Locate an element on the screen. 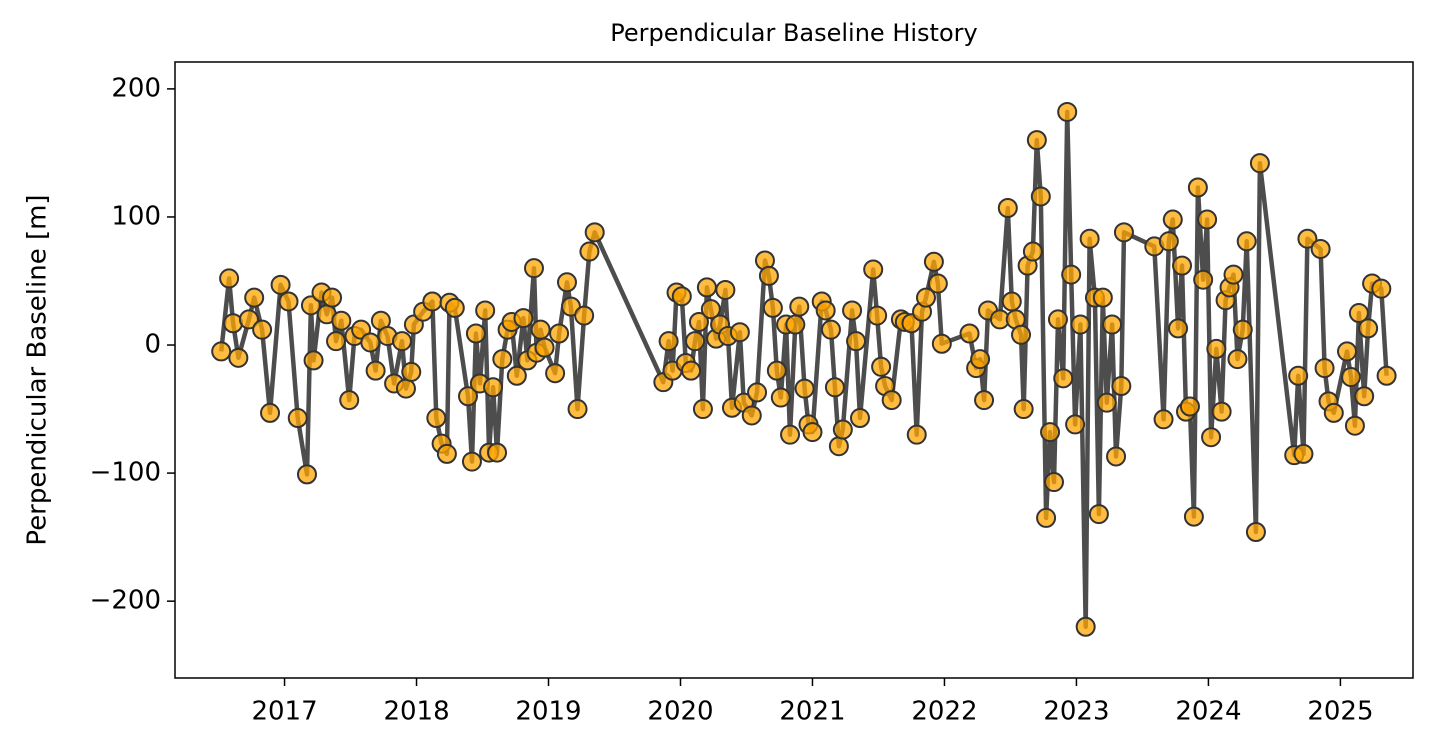  y-axis-label: Perpendicular Baseline [m] is located at coordinates (38, 369).